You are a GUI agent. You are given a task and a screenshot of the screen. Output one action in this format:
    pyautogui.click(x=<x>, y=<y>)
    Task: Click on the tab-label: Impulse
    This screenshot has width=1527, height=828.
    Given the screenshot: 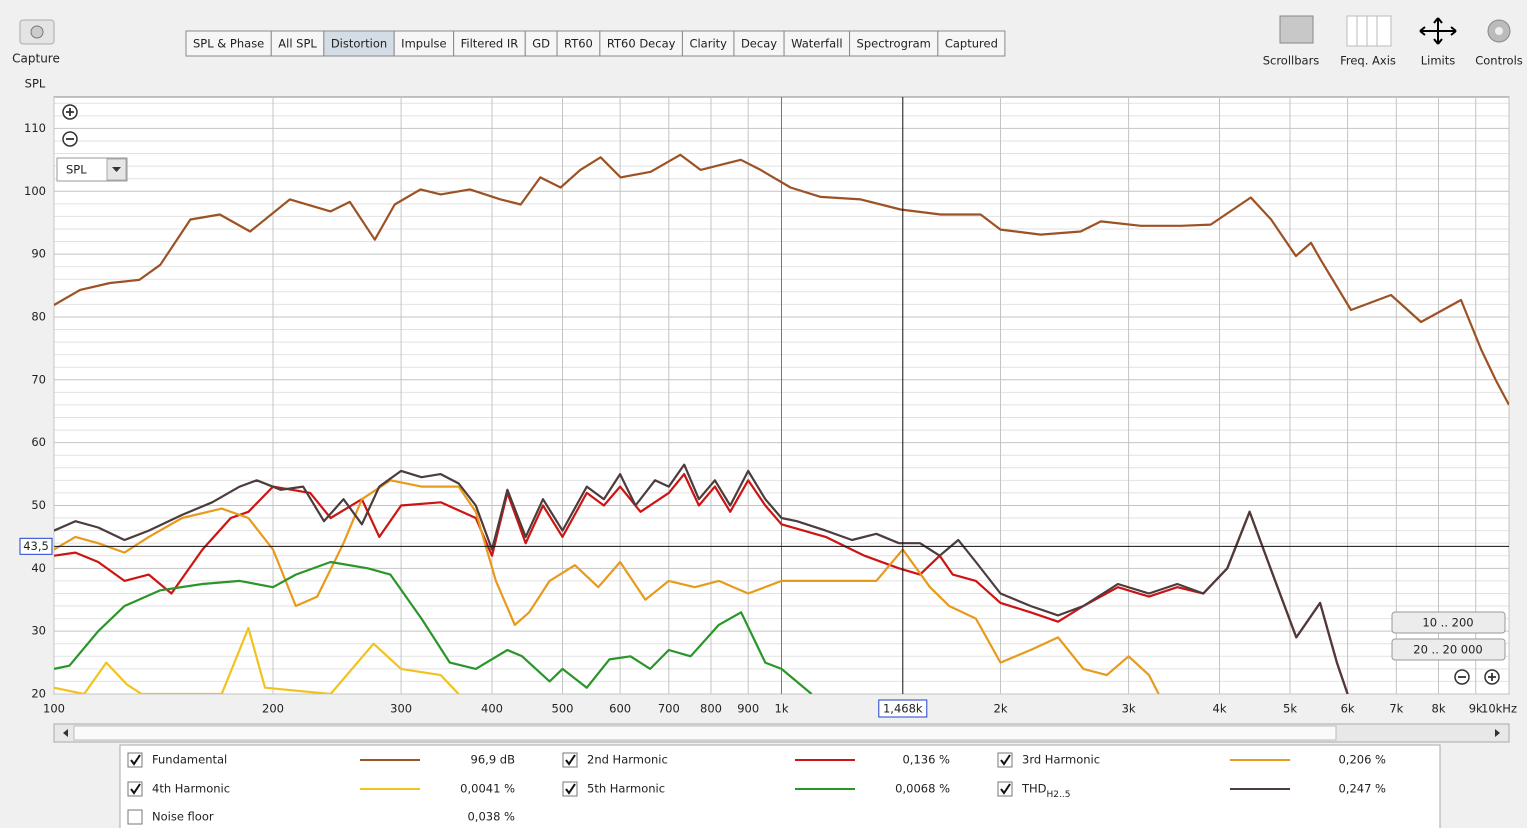 What is the action you would take?
    pyautogui.click(x=423, y=44)
    